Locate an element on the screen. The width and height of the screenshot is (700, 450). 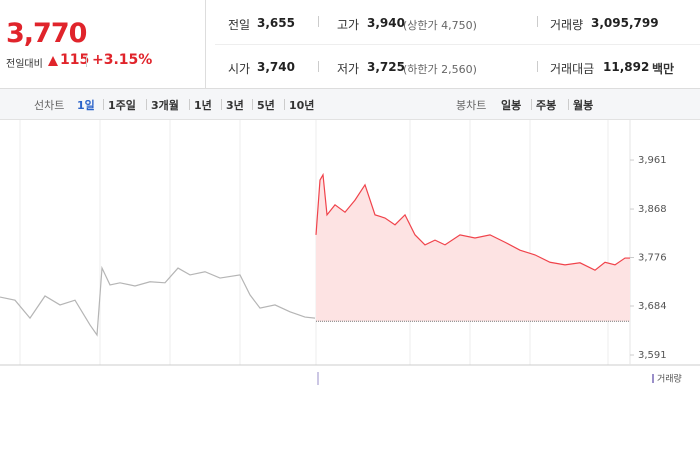
stat-value: 11,892 is located at coordinates (626, 67).